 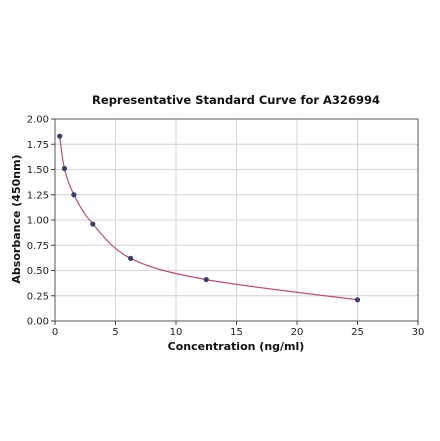 I want to click on x-tick-label: 15, so click(x=236, y=332).